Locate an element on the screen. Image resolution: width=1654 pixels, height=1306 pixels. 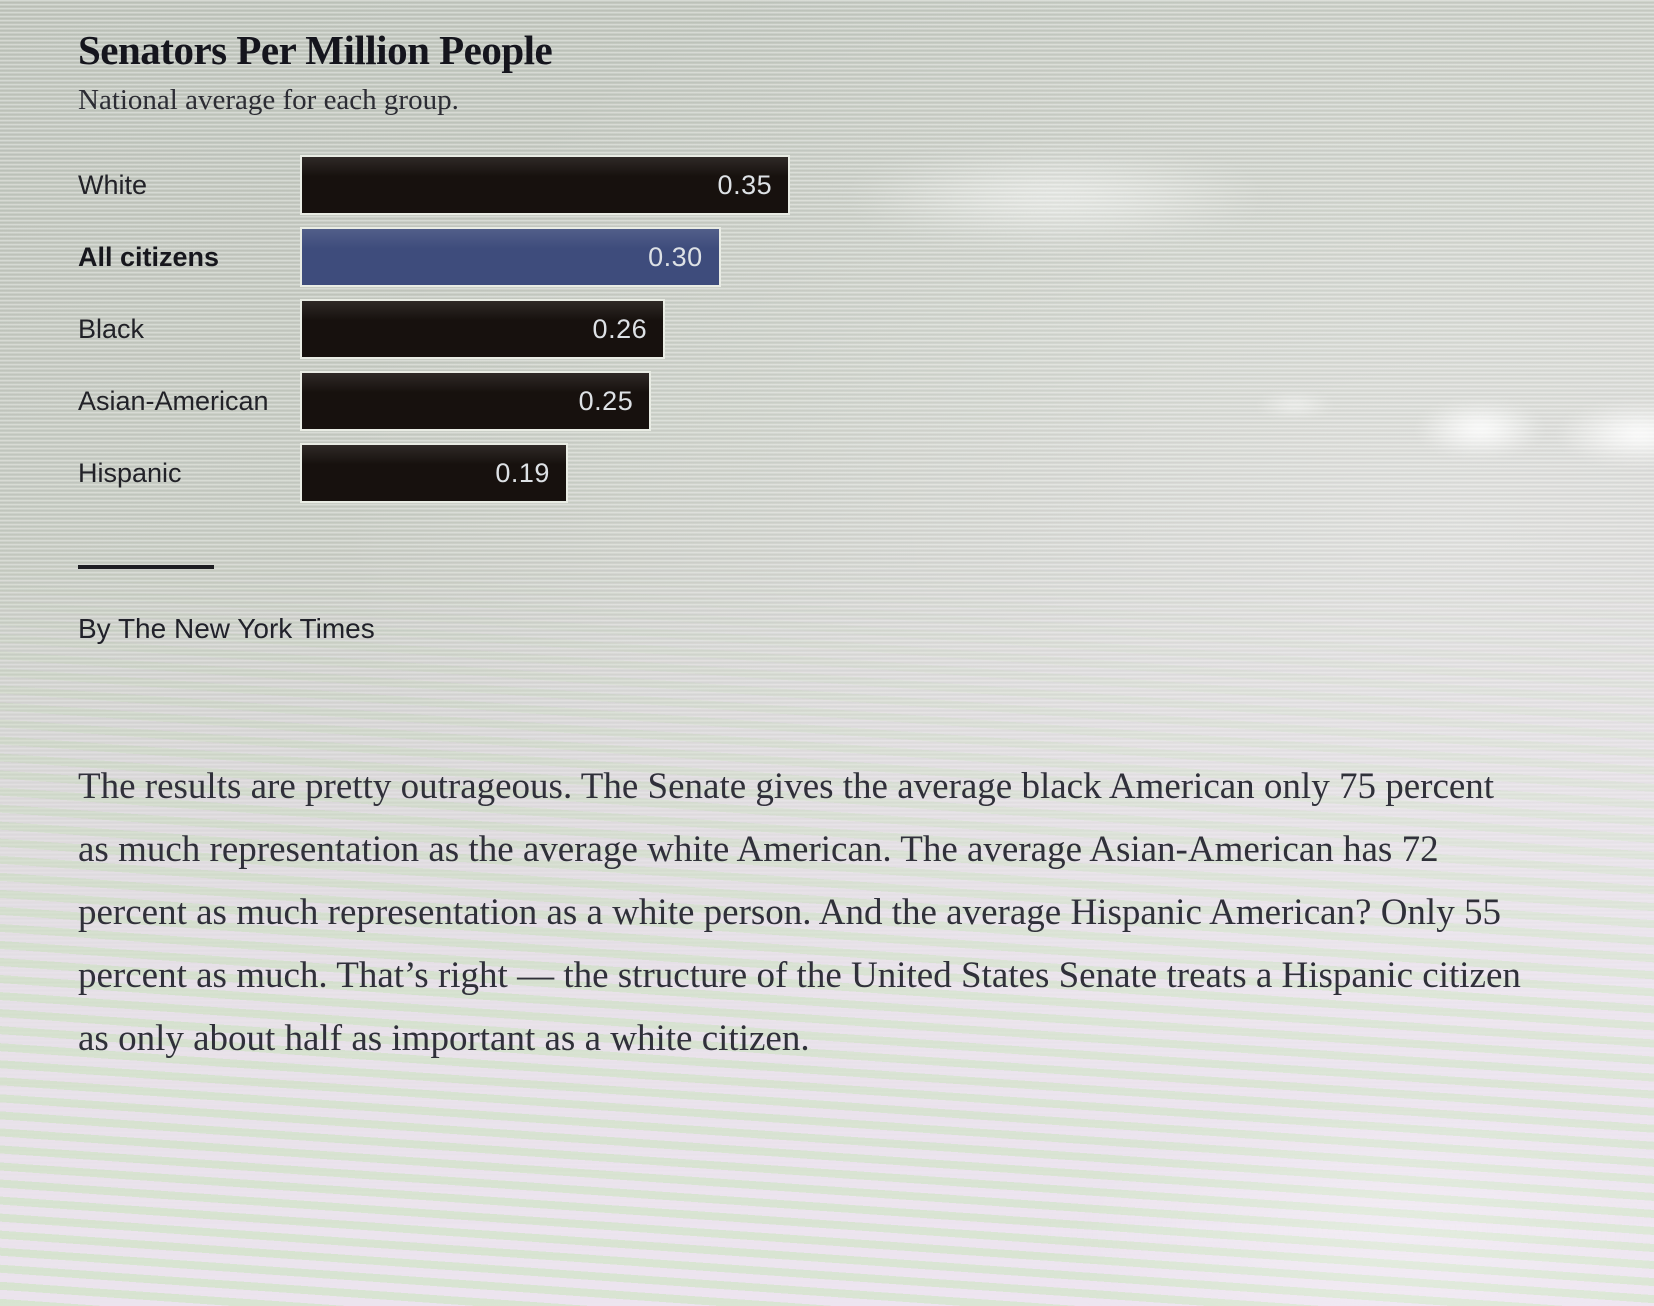
bar-track: 0.25 is located at coordinates (550, 401).